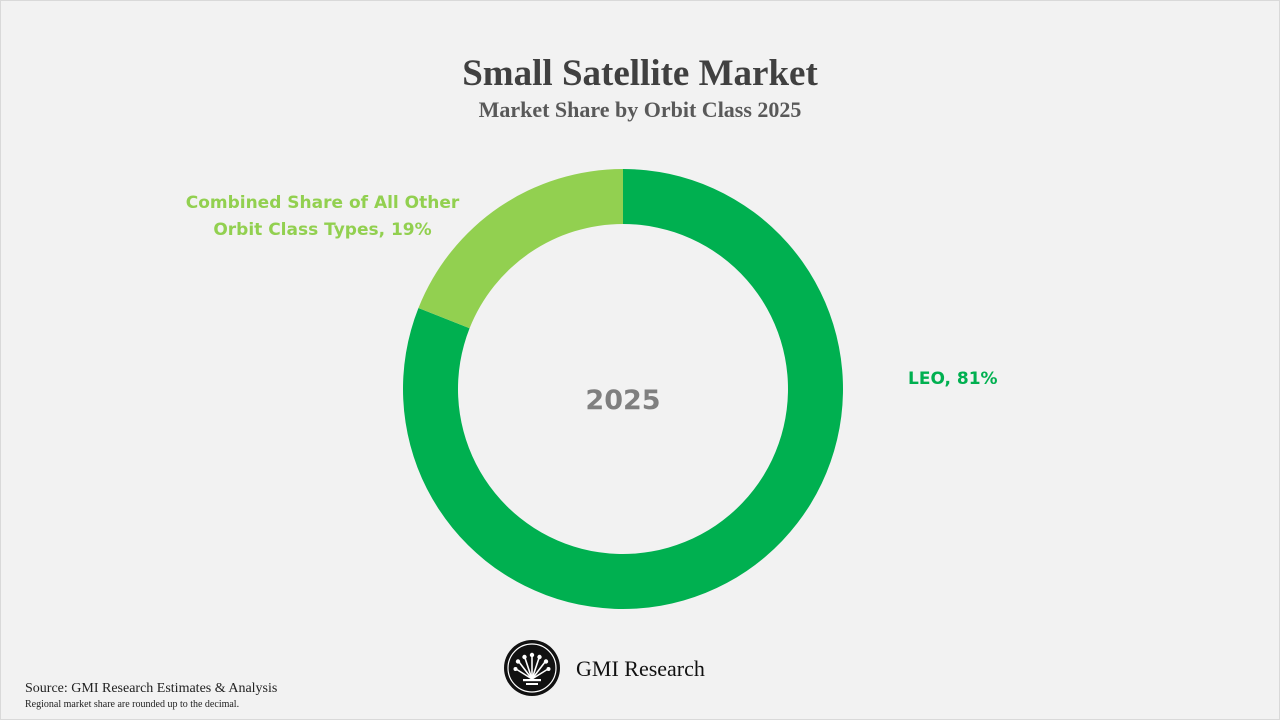  What do you see at coordinates (640, 73) in the screenshot?
I see `chart-title: Small Satellite Market` at bounding box center [640, 73].